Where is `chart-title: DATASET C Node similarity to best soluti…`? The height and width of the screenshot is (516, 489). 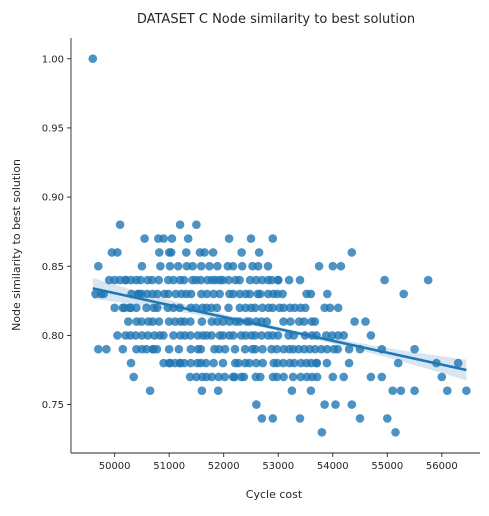 chart-title: DATASET C Node similarity to best soluti… is located at coordinates (276, 19).